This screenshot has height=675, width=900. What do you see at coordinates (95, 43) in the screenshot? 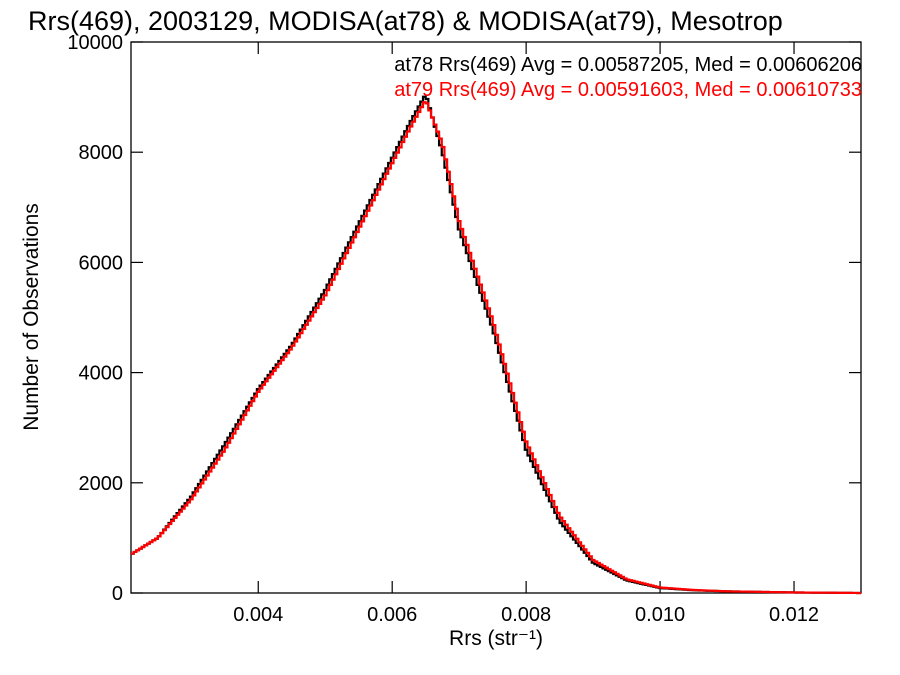
I see `y-tick-label: 10000` at bounding box center [95, 43].